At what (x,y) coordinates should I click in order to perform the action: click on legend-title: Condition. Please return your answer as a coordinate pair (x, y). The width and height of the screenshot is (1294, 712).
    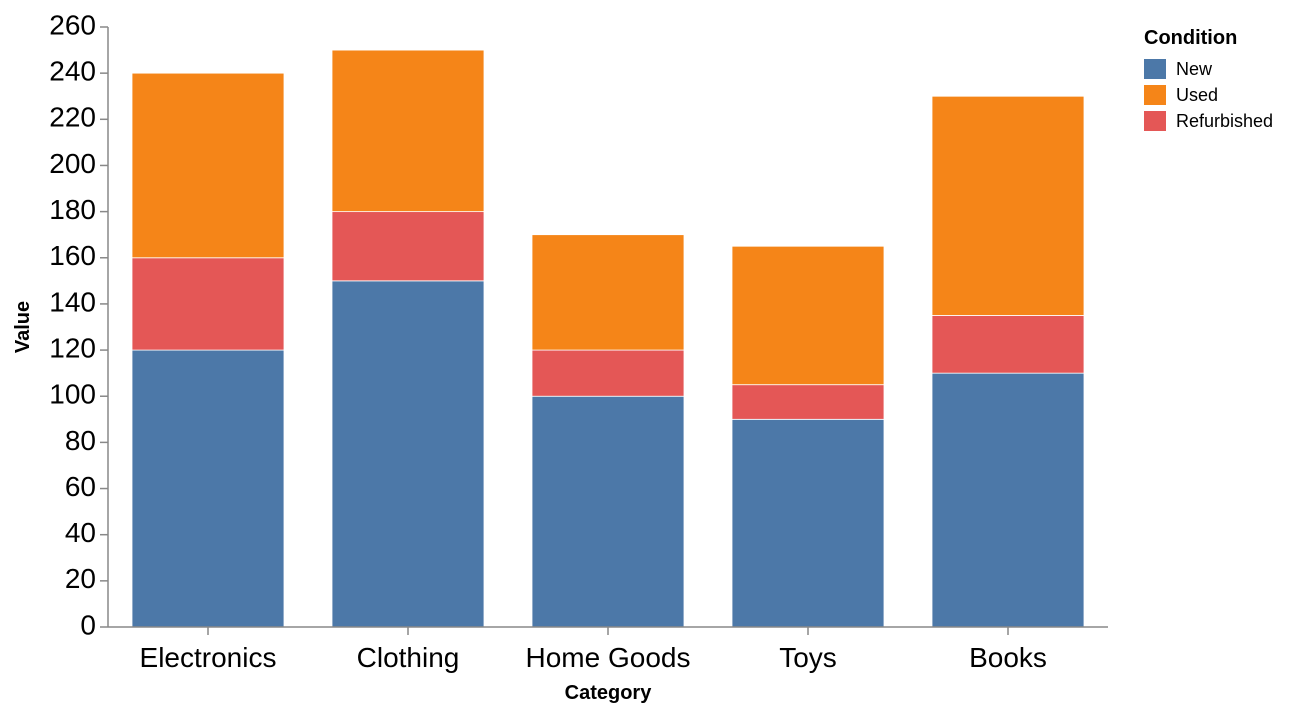
    Looking at the image, I should click on (1190, 38).